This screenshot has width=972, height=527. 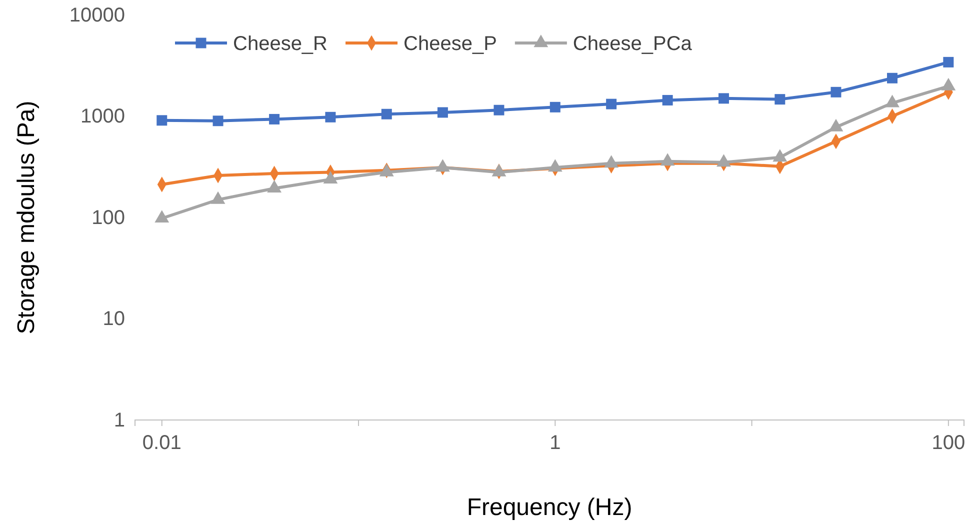 What do you see at coordinates (162, 443) in the screenshot?
I see `x-tick-label: 0.01` at bounding box center [162, 443].